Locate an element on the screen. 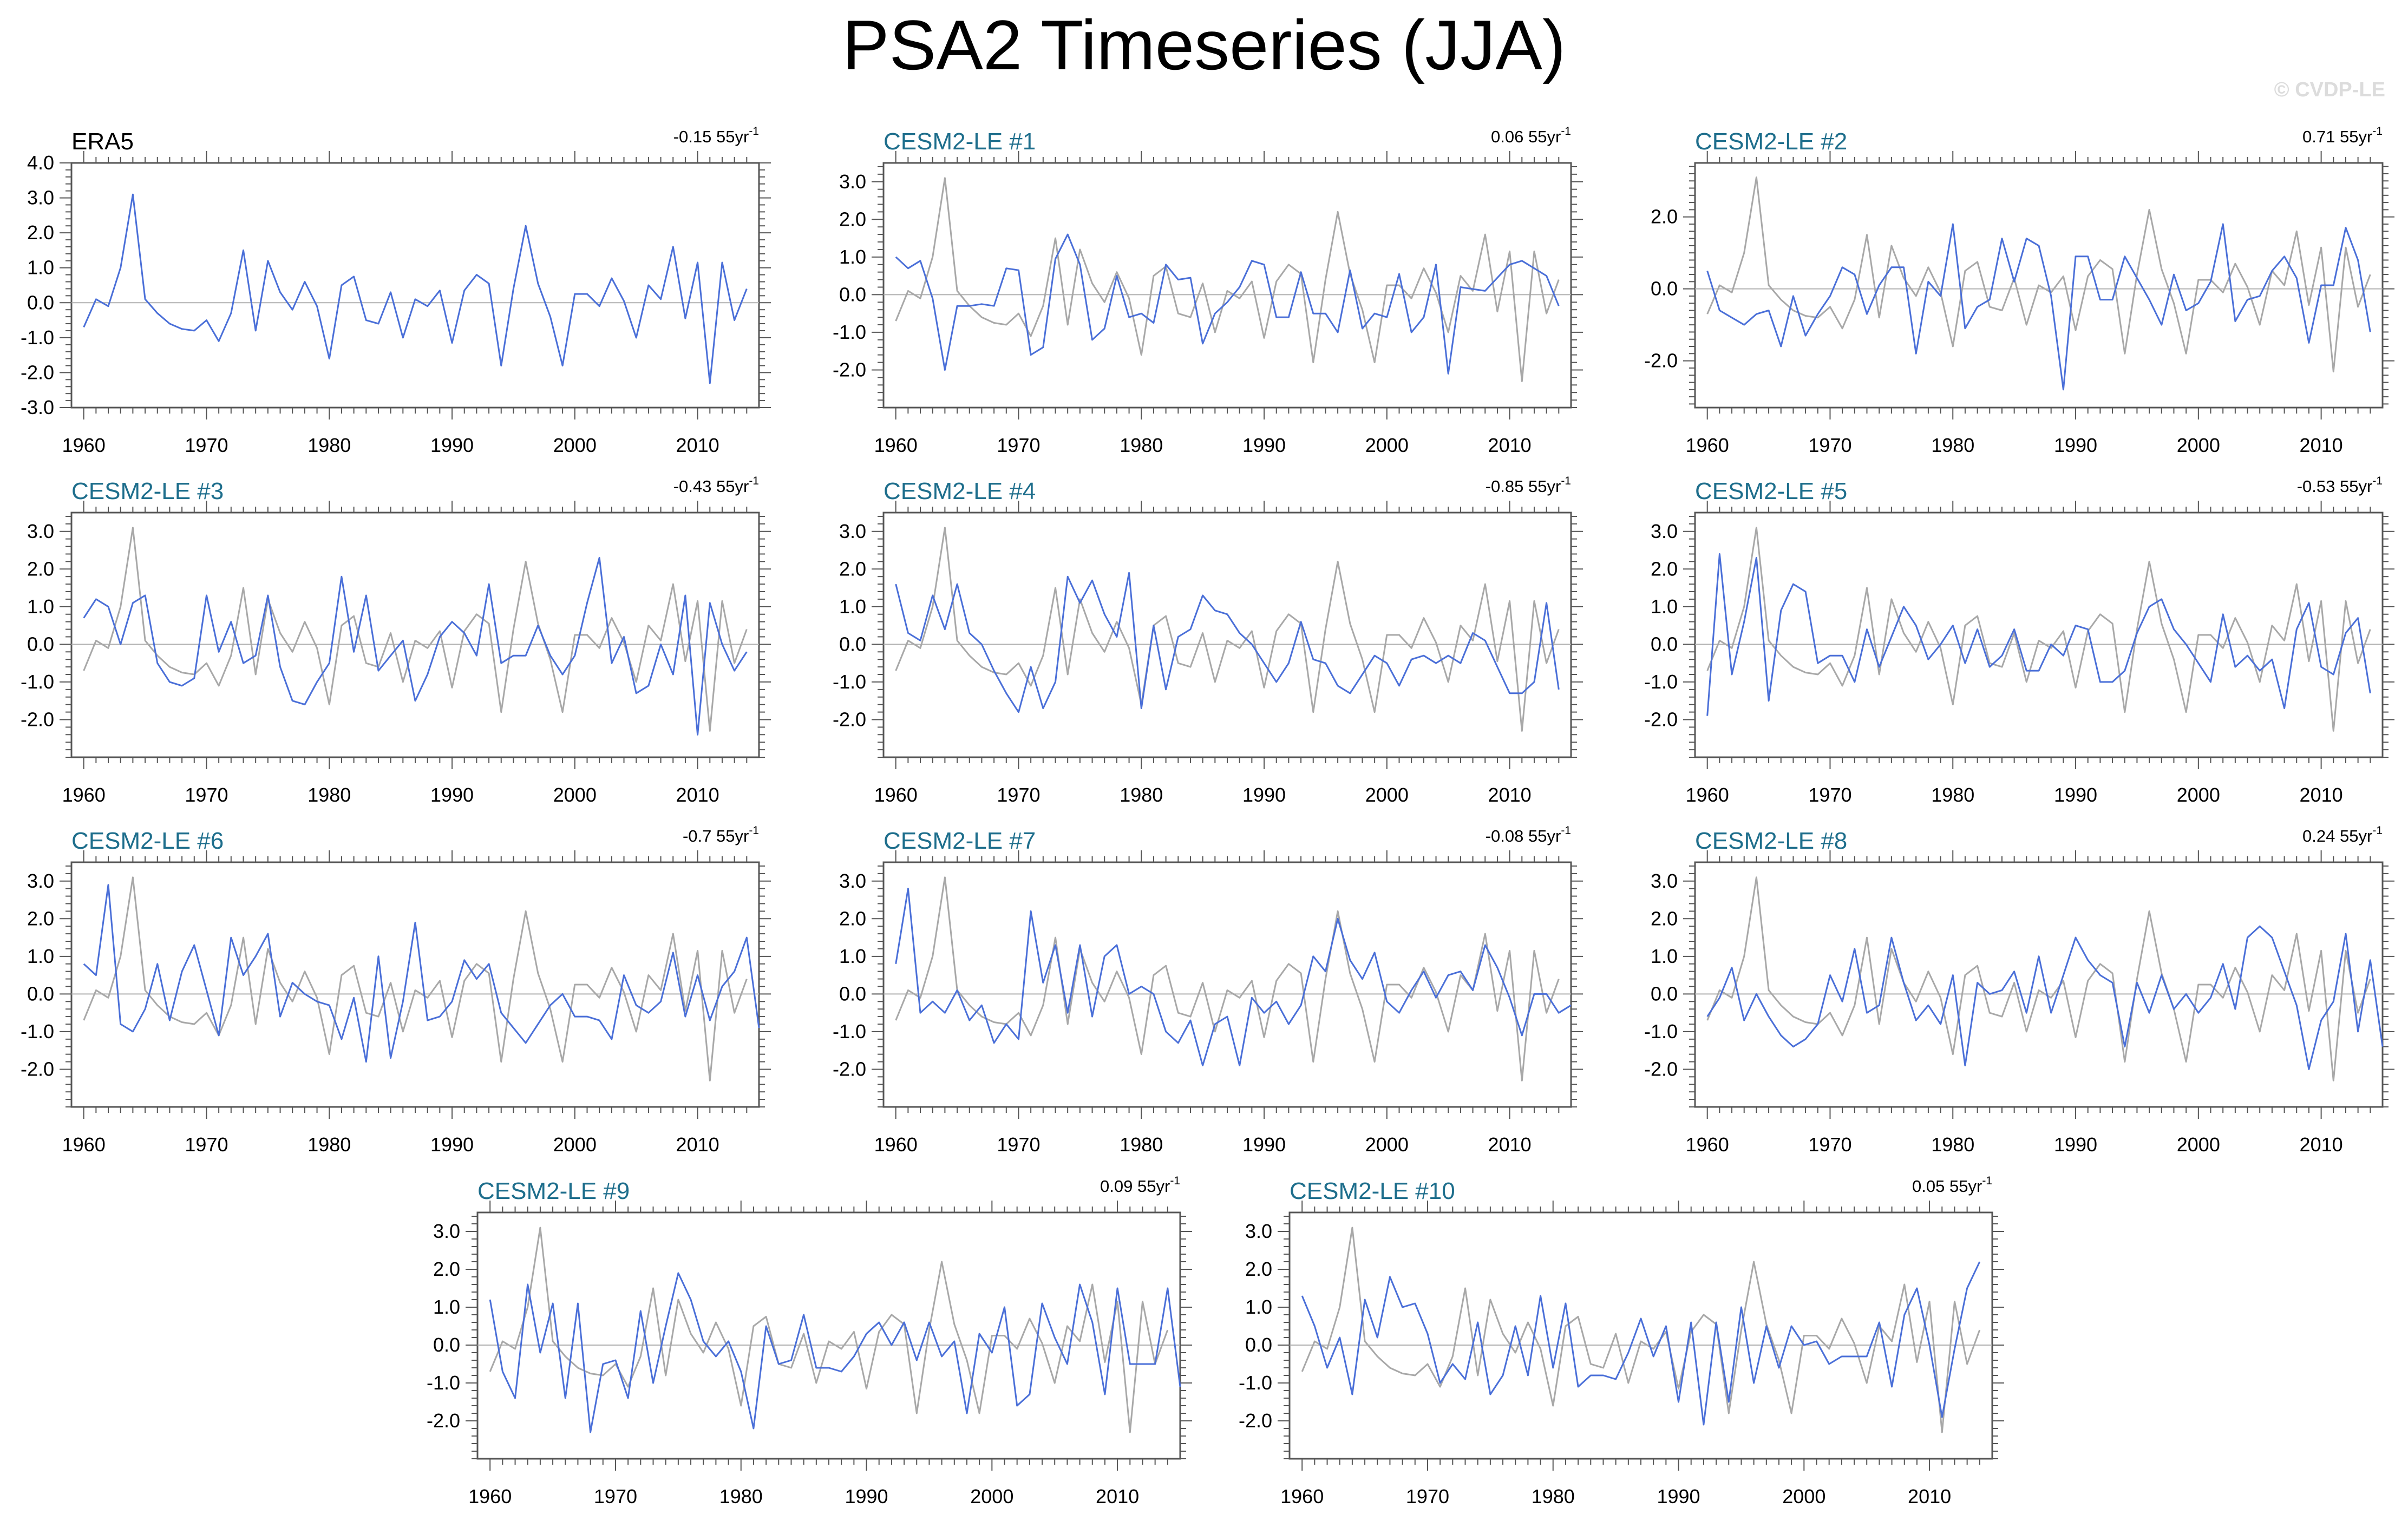  panel-title: CESM2-LE #6 is located at coordinates (147, 841).